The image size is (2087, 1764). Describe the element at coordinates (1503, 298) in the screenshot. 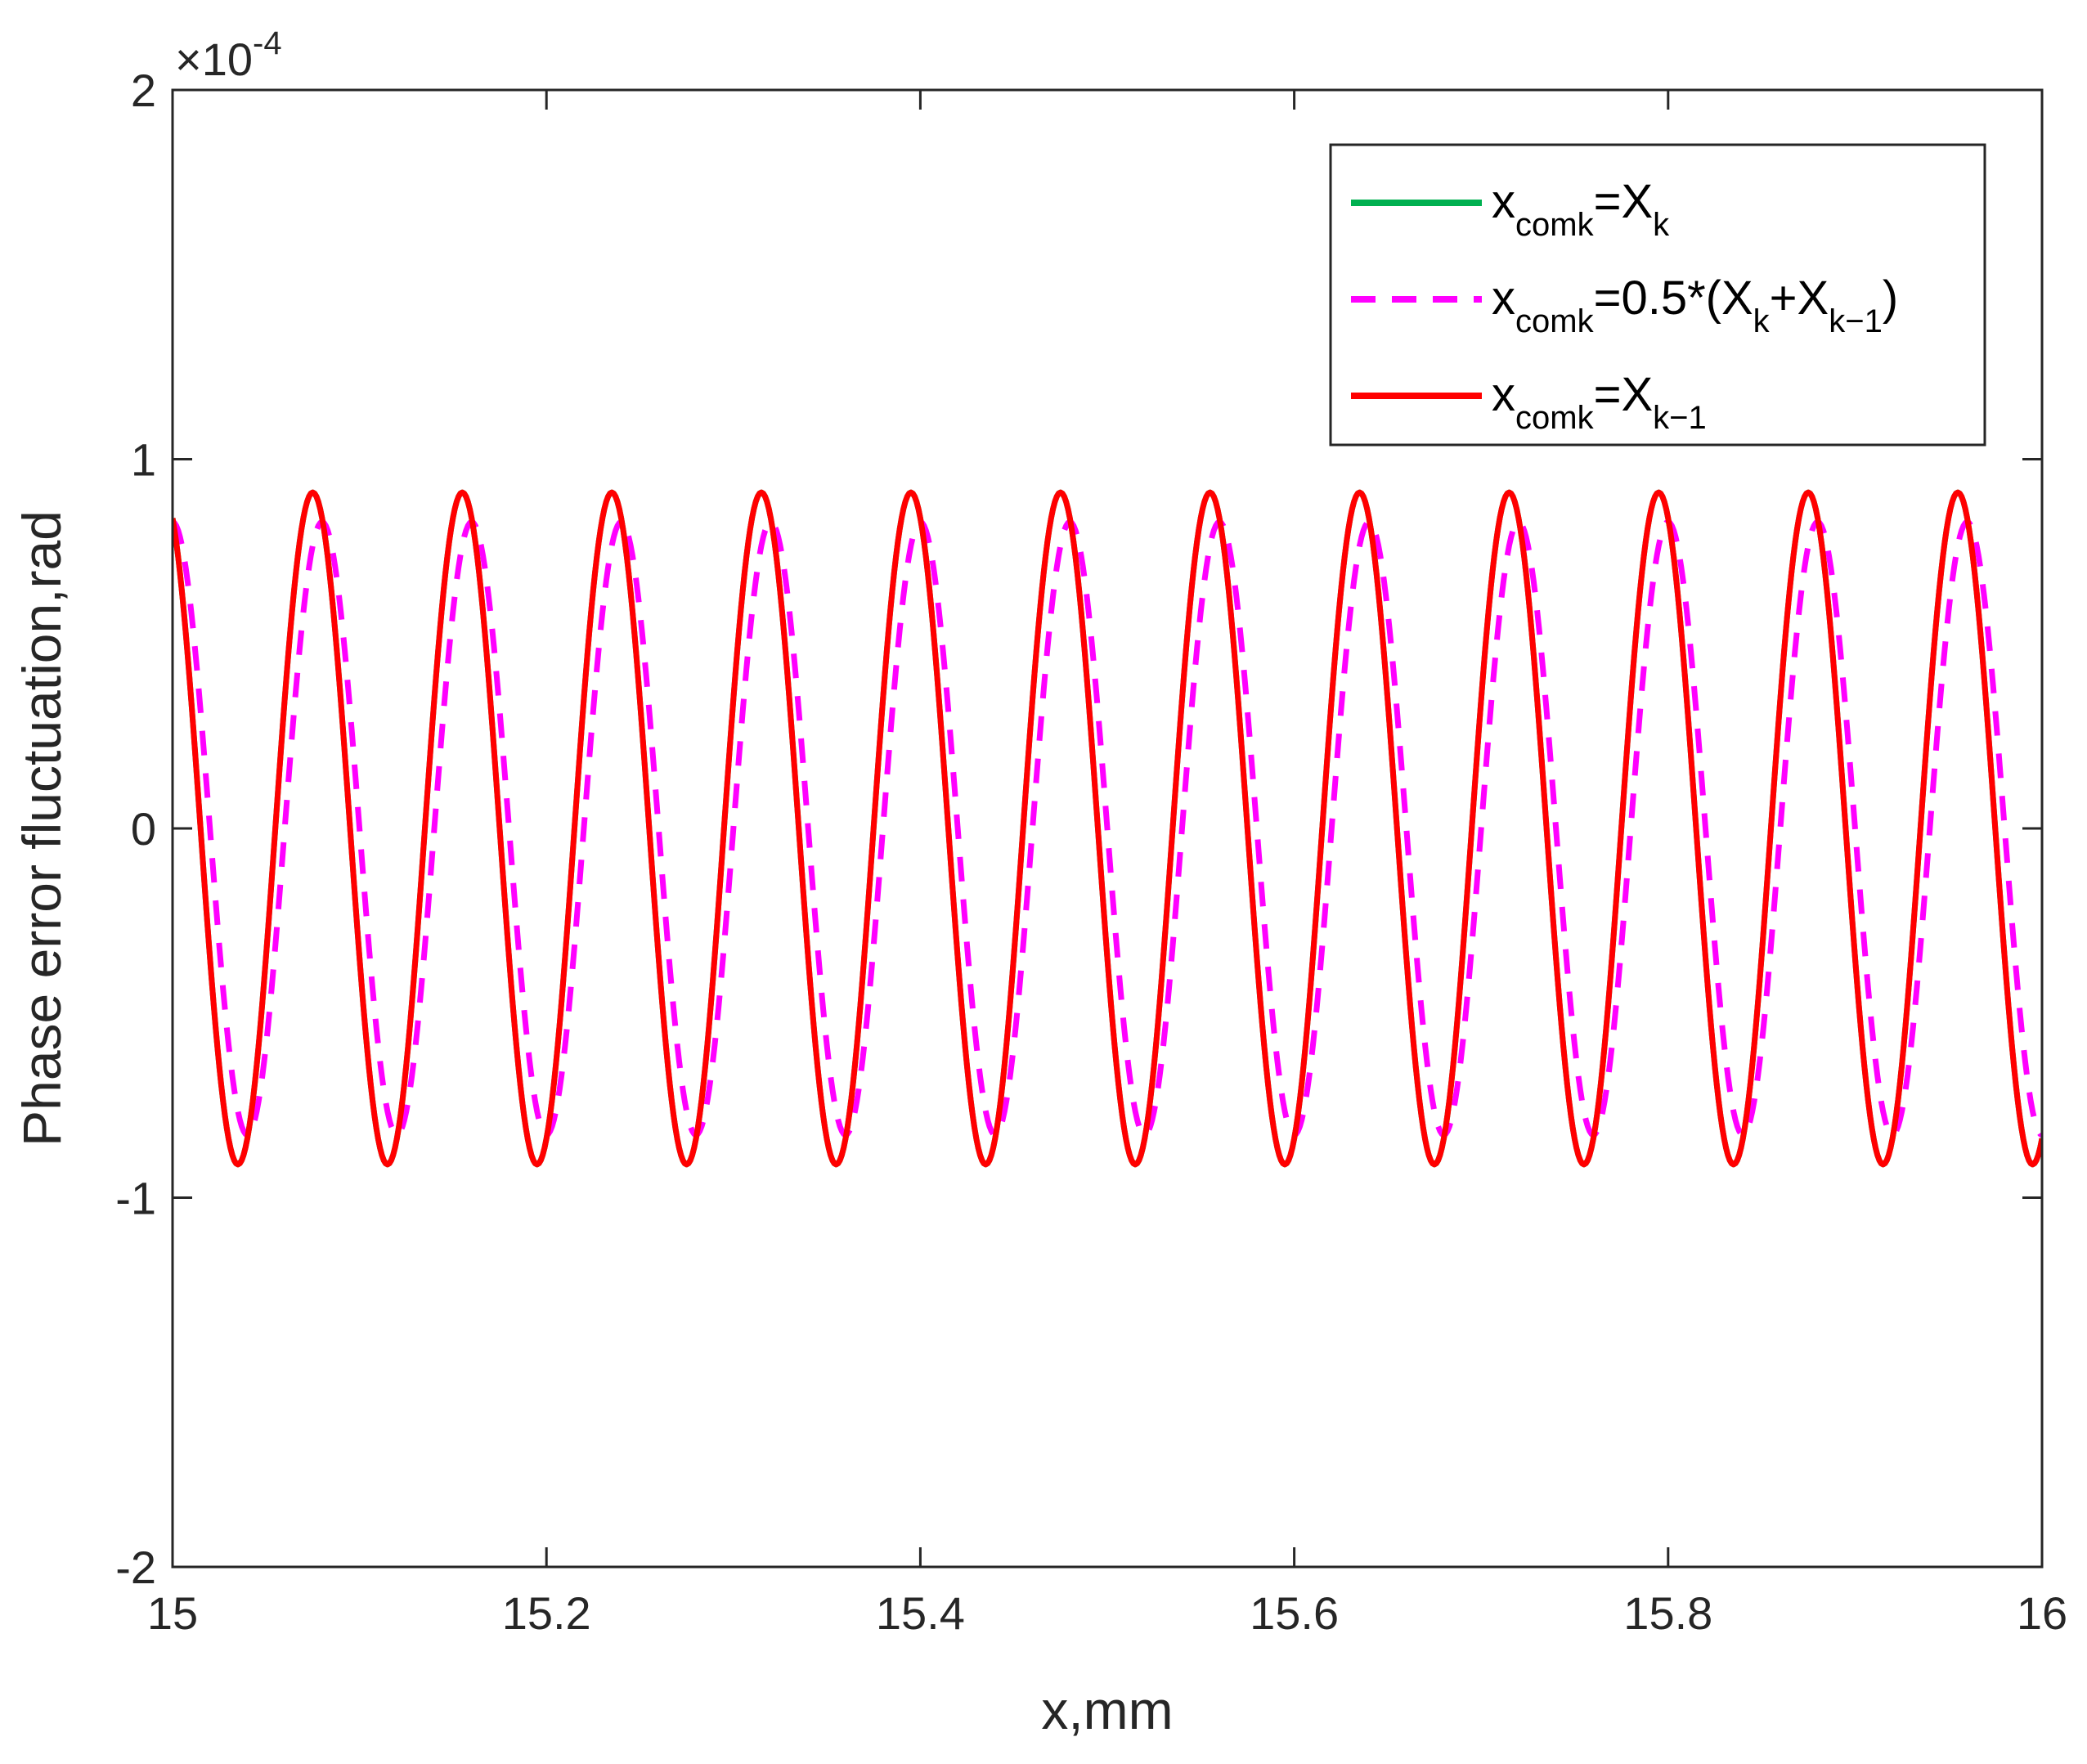

I see `legend-label-1-part-0: x` at that location.